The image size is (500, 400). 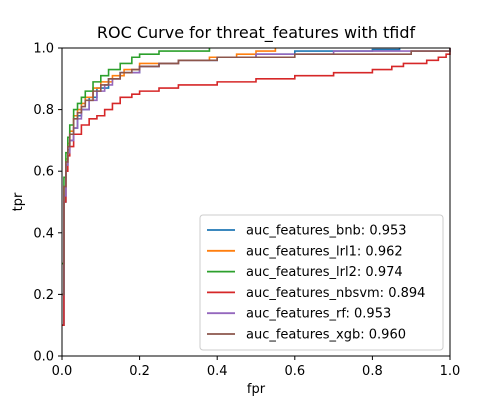 What do you see at coordinates (139, 371) in the screenshot?
I see `x-tick-label: 0.2` at bounding box center [139, 371].